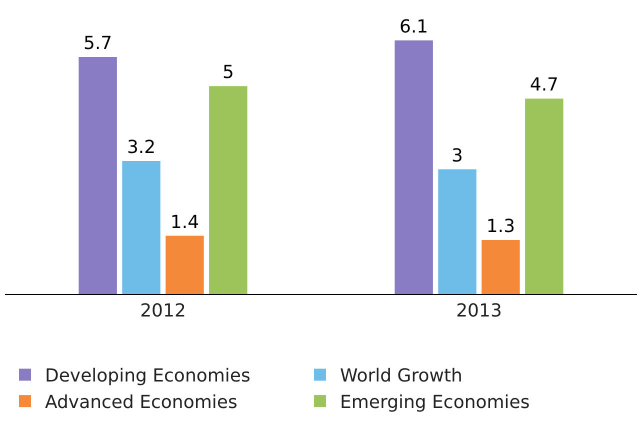 The image size is (642, 425). I want to click on data-label: 5, so click(228, 73).